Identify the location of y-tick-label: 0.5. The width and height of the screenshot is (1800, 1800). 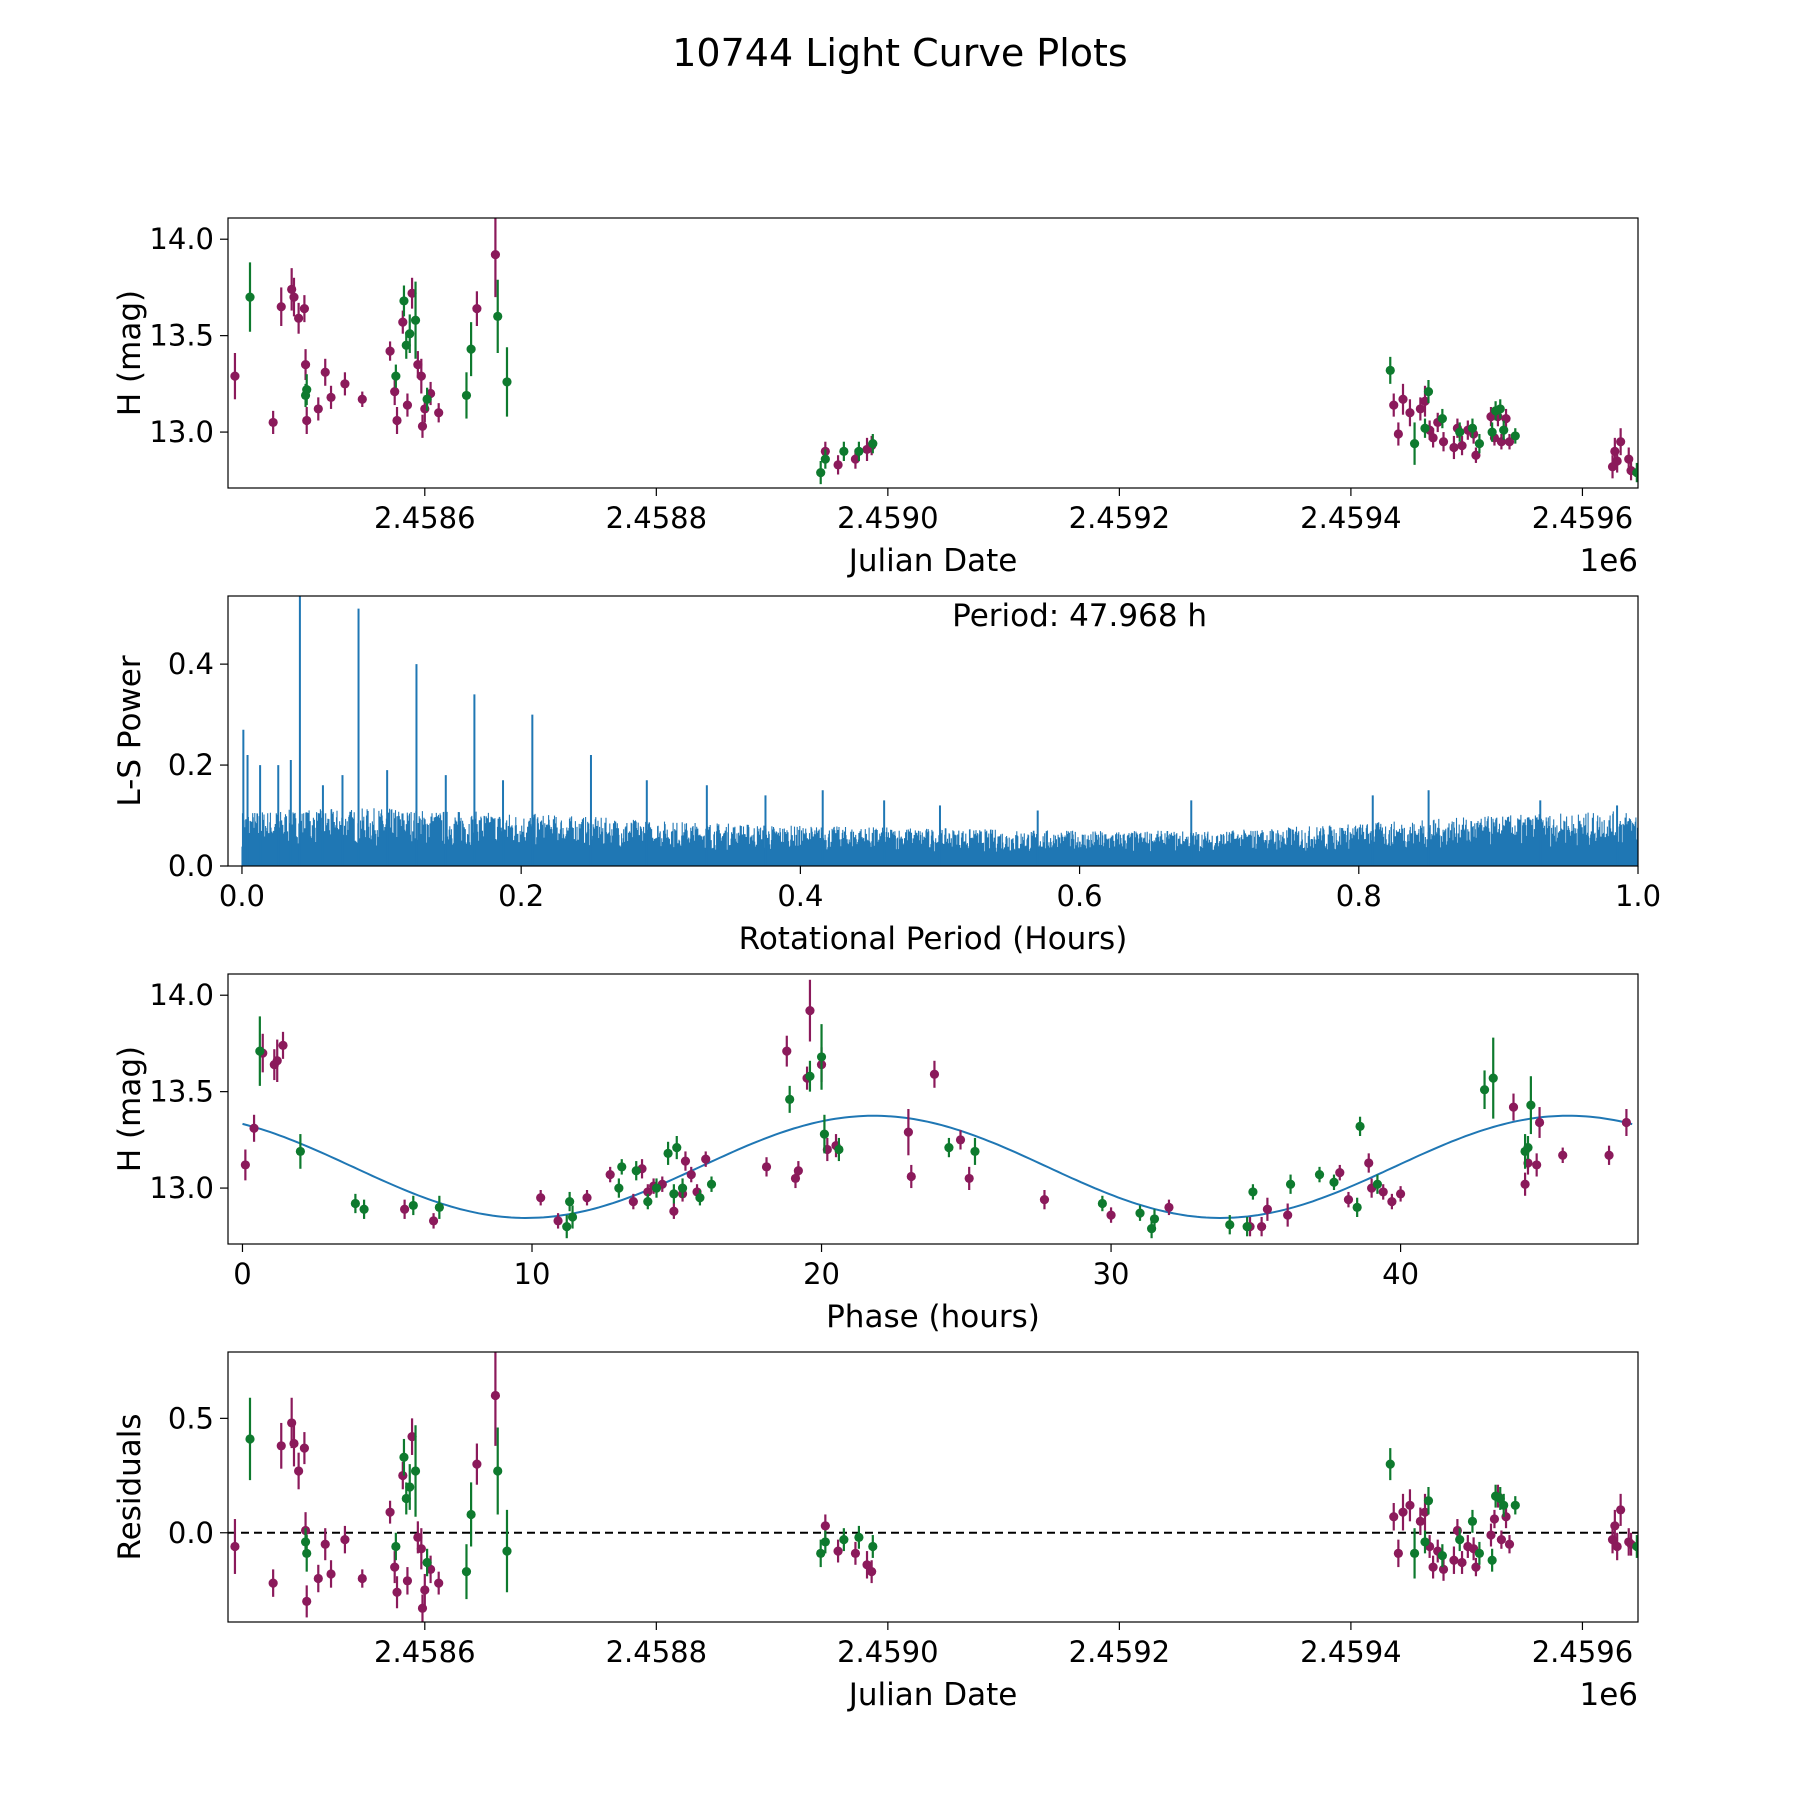
(191, 1418).